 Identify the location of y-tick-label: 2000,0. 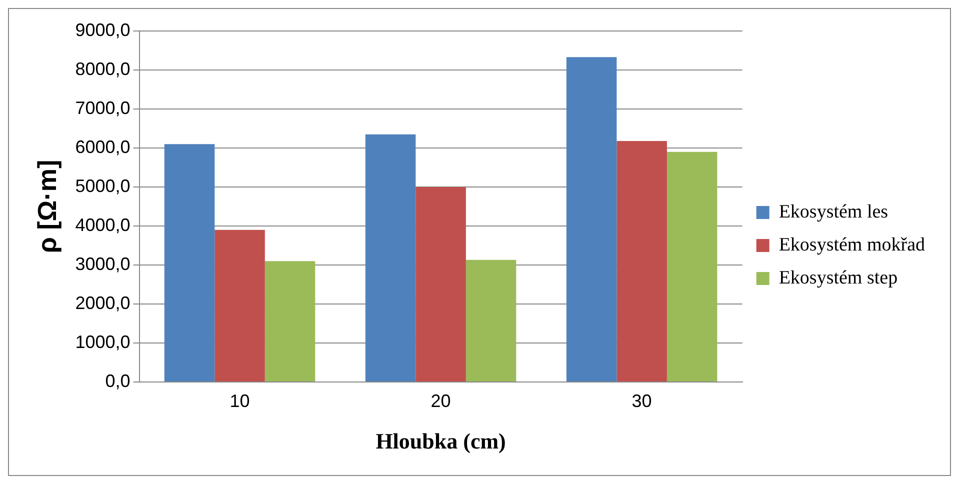
(102, 302).